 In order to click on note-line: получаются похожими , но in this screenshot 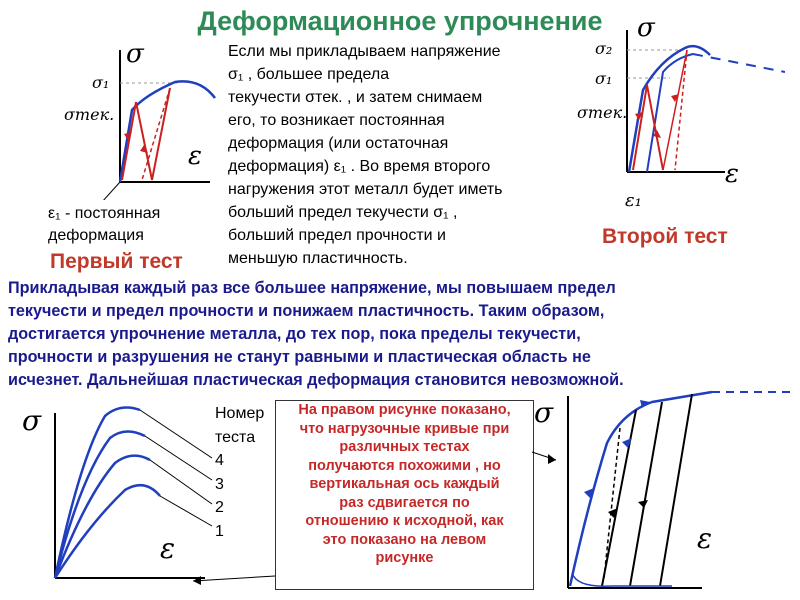, I will do `click(404, 465)`.